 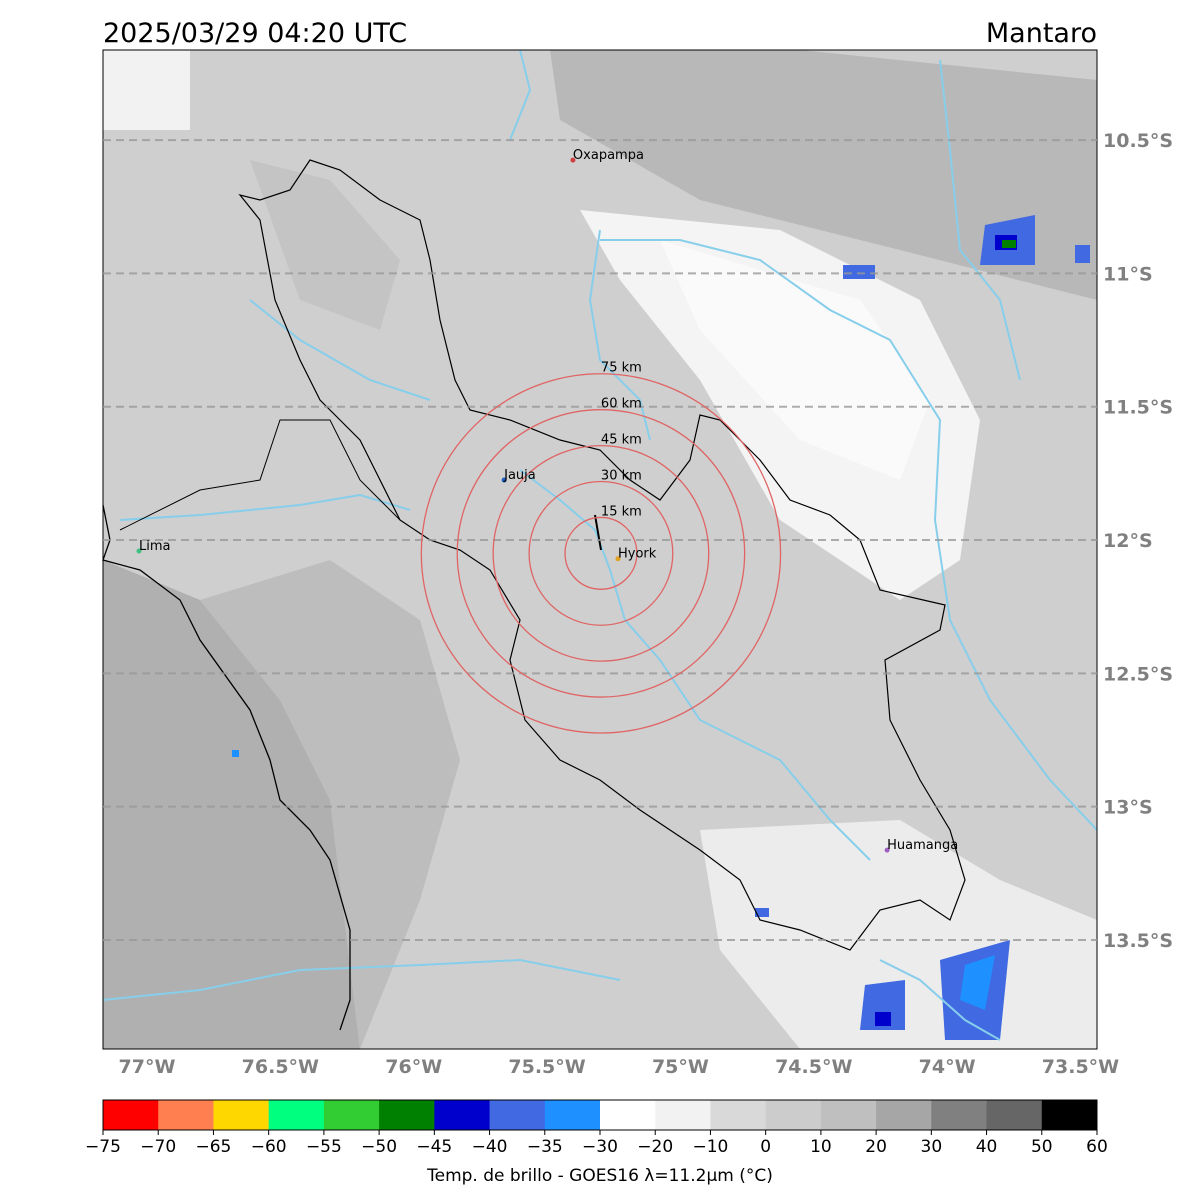 What do you see at coordinates (324, 1147) in the screenshot?
I see `colorbar-tick-label: −55` at bounding box center [324, 1147].